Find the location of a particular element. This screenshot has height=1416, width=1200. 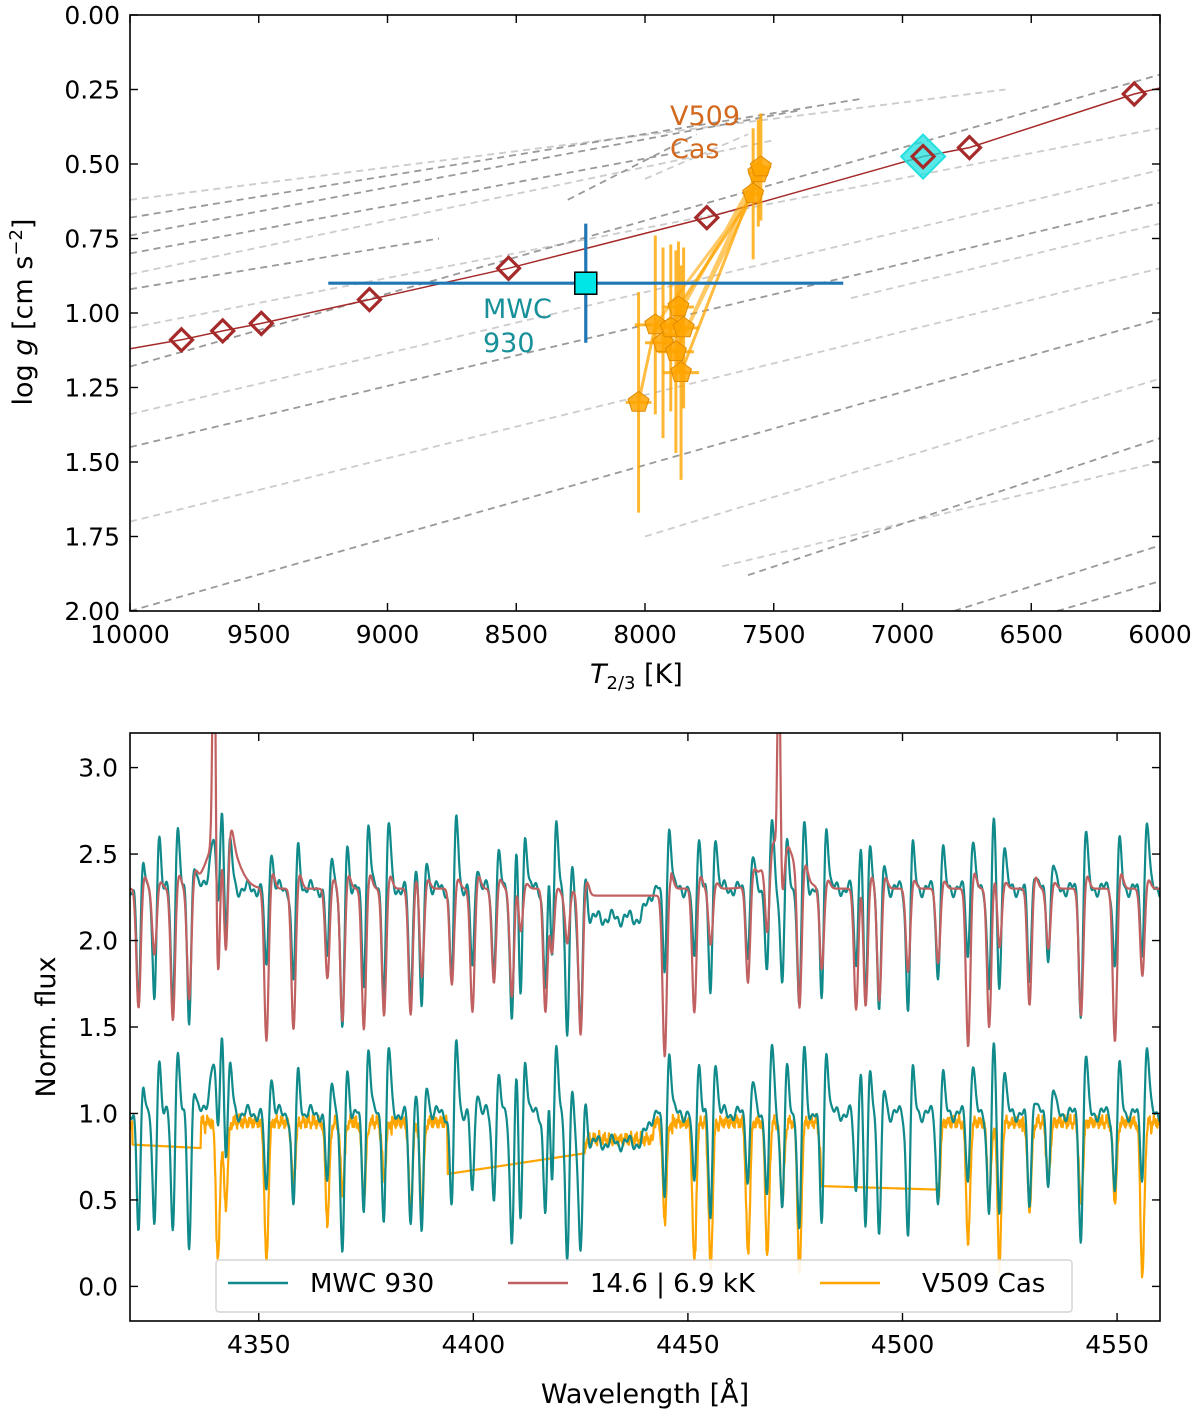

top-xtick-label-1: 9500 is located at coordinates (259, 634).